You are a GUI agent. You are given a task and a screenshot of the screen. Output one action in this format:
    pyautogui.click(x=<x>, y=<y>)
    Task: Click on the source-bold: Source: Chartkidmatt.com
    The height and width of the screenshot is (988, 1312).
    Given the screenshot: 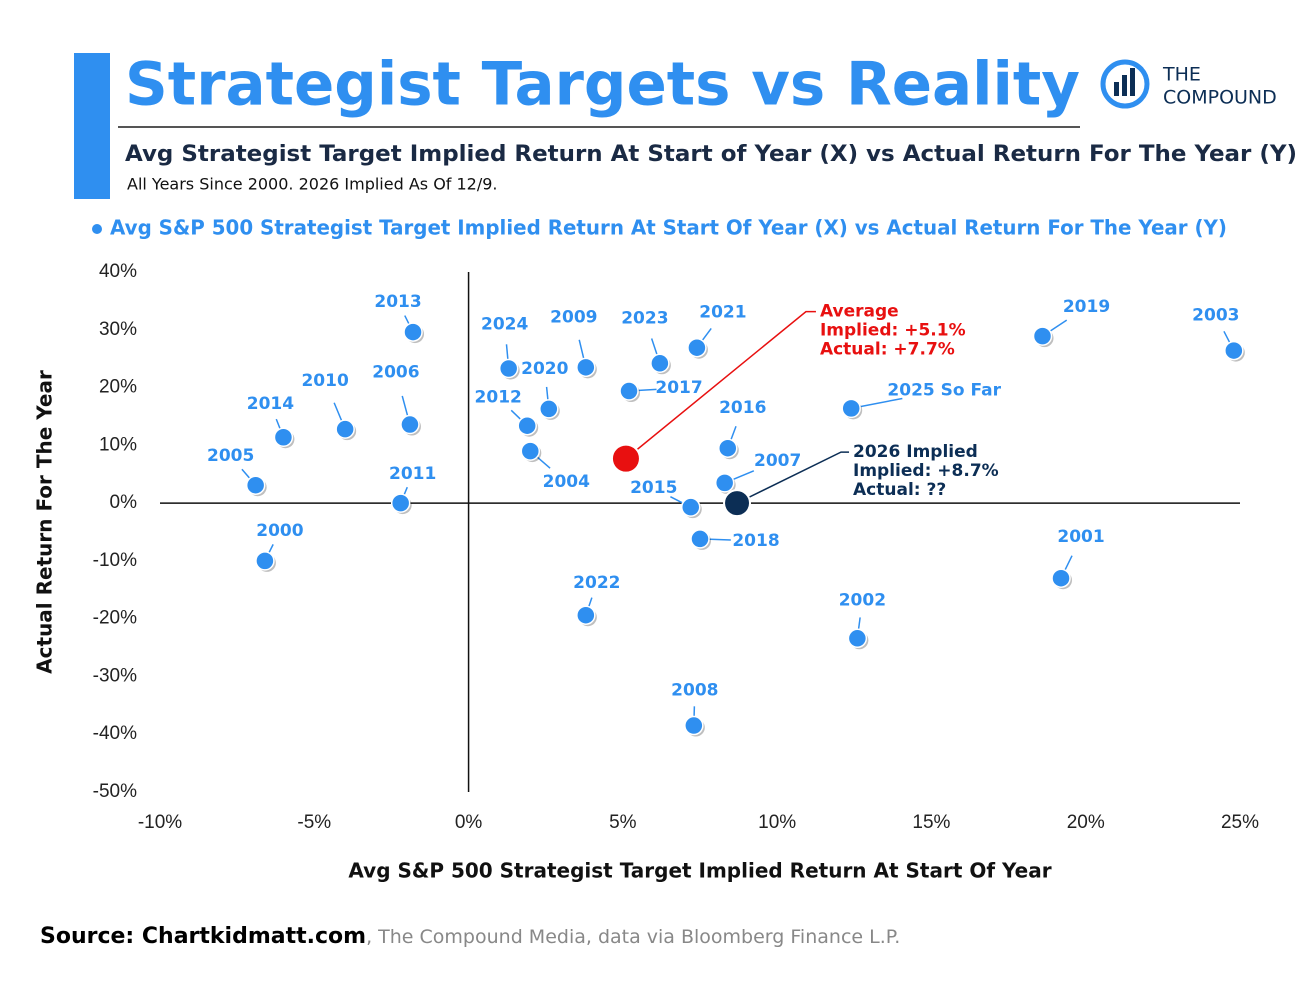 What is the action you would take?
    pyautogui.click(x=203, y=936)
    